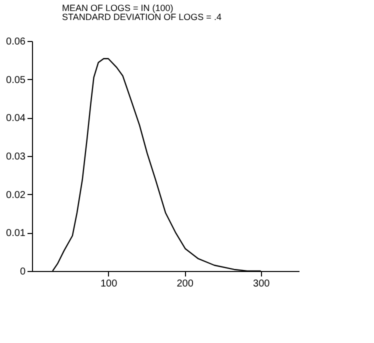  I want to click on y-tick-label: 0.04, so click(16, 118).